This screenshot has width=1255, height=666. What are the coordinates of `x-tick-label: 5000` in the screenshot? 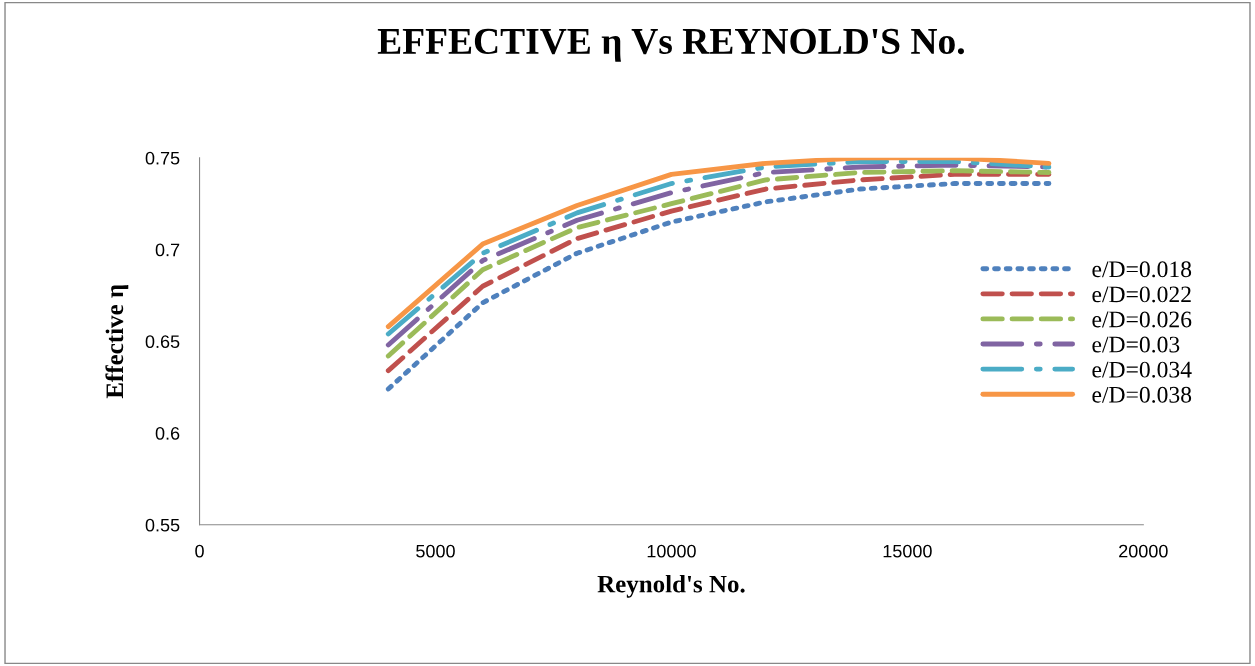 It's located at (435, 551).